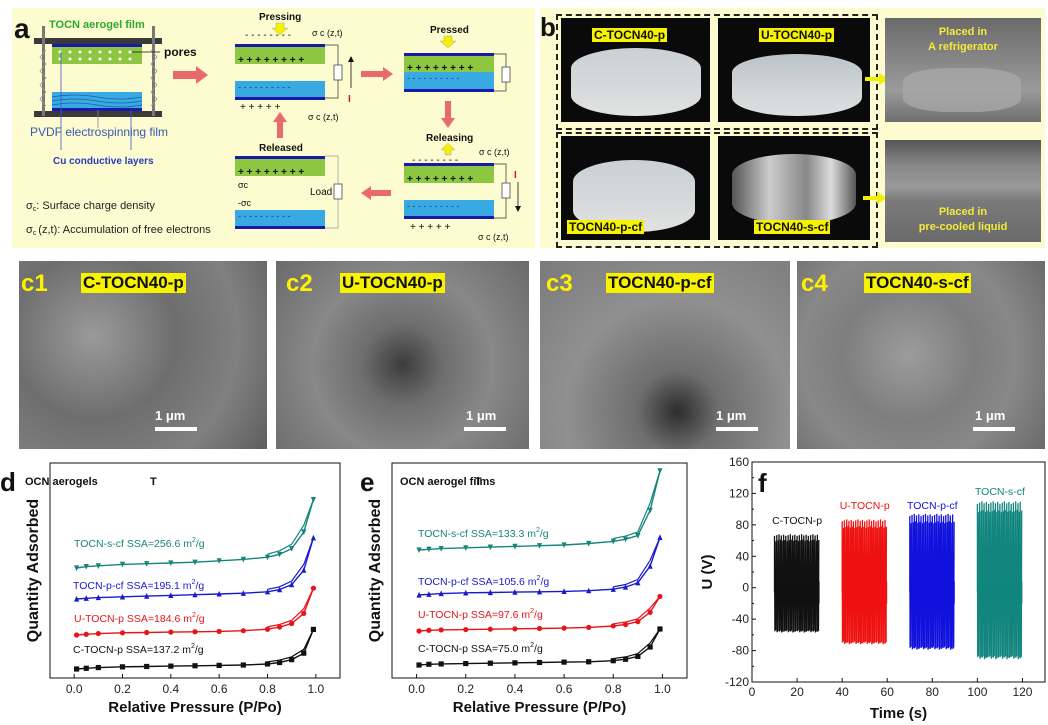  What do you see at coordinates (493, 237) in the screenshot?
I see `svg-text: σ c (z,t)` at bounding box center [493, 237].